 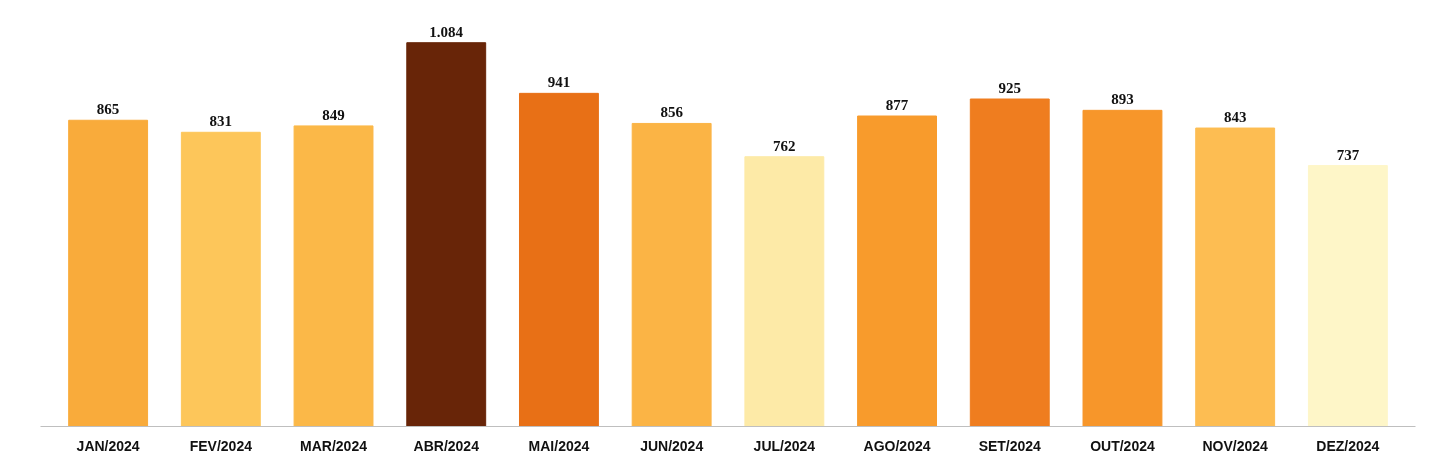 What do you see at coordinates (333, 114) in the screenshot?
I see `data-label: 849` at bounding box center [333, 114].